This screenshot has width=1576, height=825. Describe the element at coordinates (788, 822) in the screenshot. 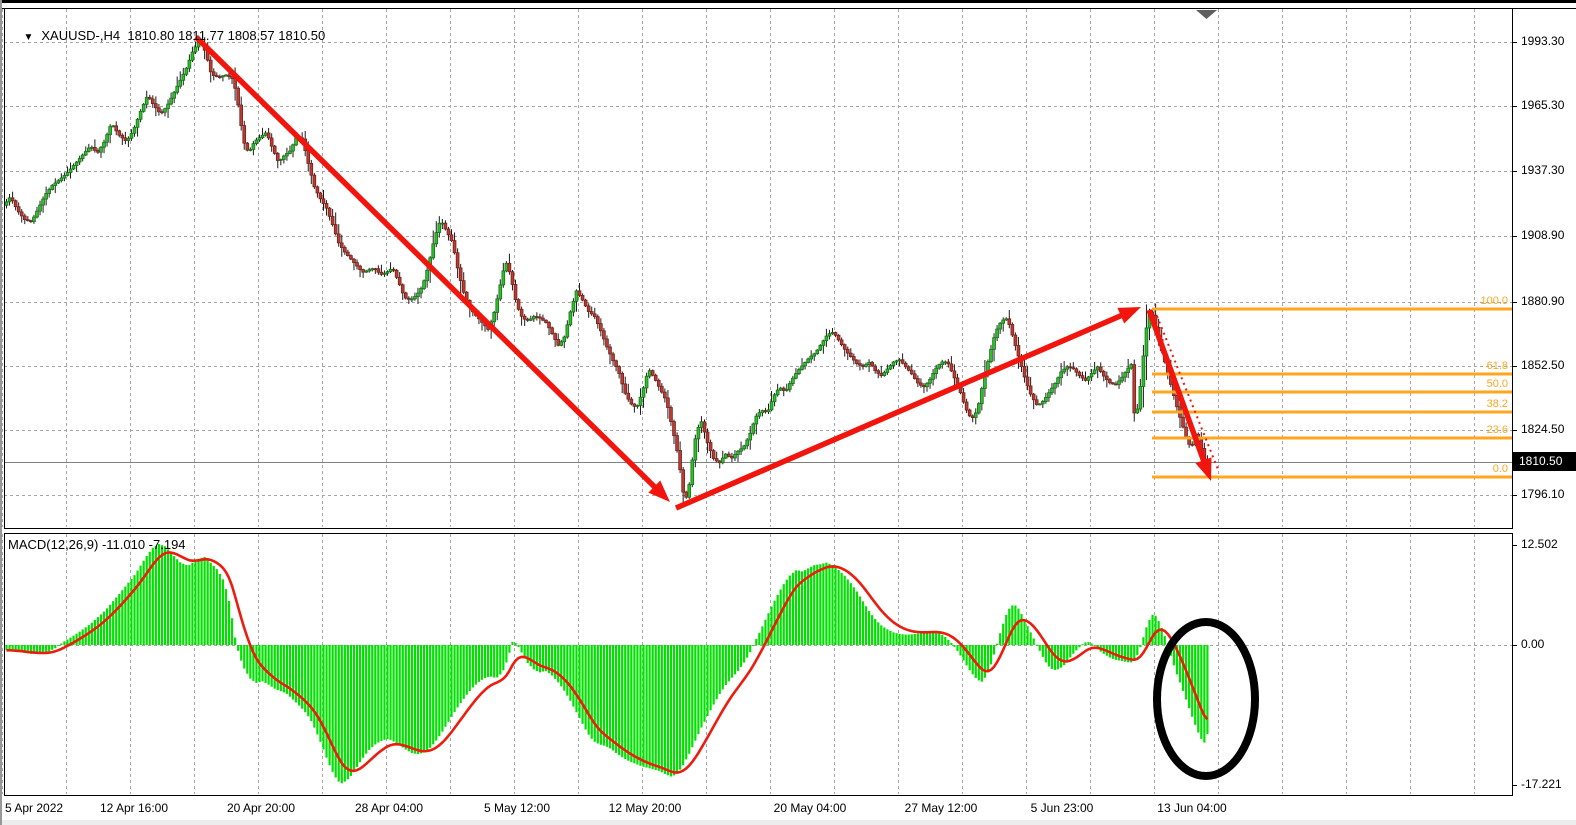

I see `window-bottom-edge` at that location.